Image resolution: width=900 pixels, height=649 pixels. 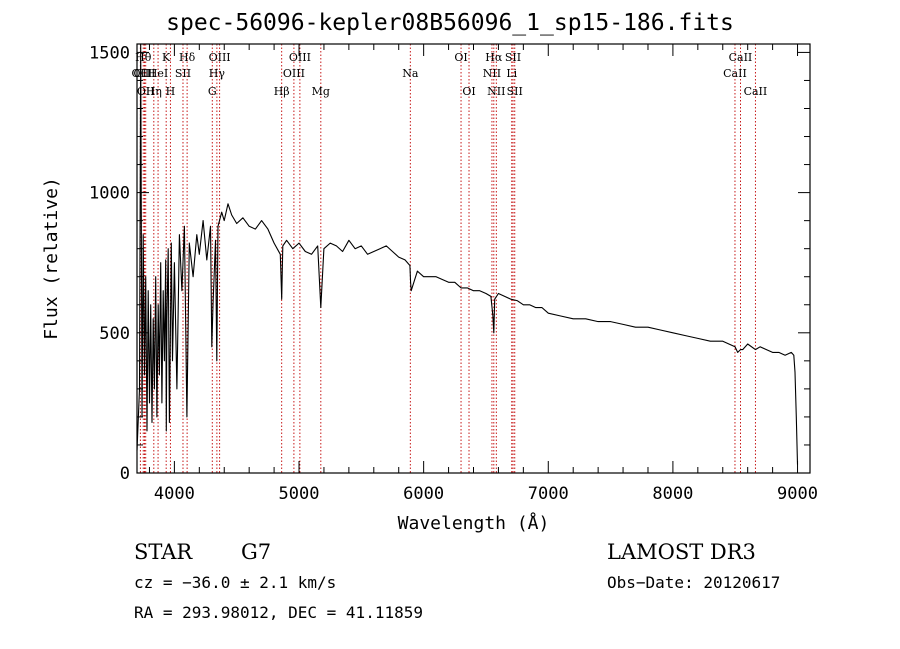 I want to click on y-axis-label: Flux (relative), so click(x=51, y=258).